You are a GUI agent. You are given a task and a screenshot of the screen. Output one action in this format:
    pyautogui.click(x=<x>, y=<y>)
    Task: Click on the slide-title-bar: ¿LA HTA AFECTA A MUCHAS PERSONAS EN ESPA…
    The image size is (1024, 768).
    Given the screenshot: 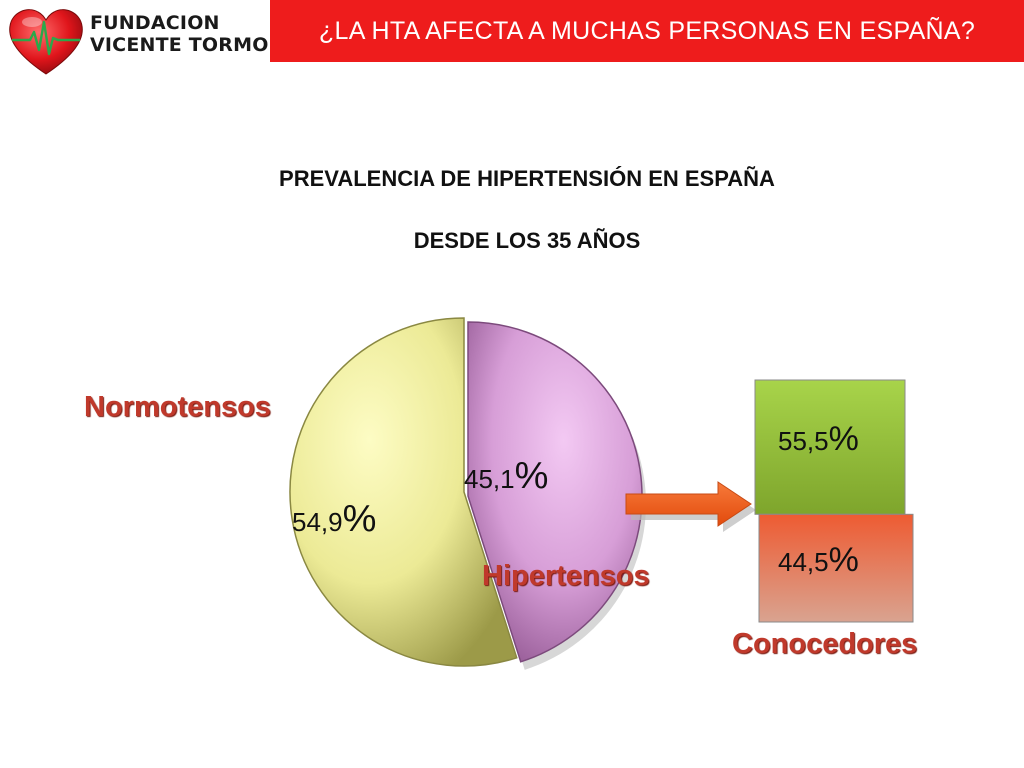 What is the action you would take?
    pyautogui.click(x=647, y=31)
    